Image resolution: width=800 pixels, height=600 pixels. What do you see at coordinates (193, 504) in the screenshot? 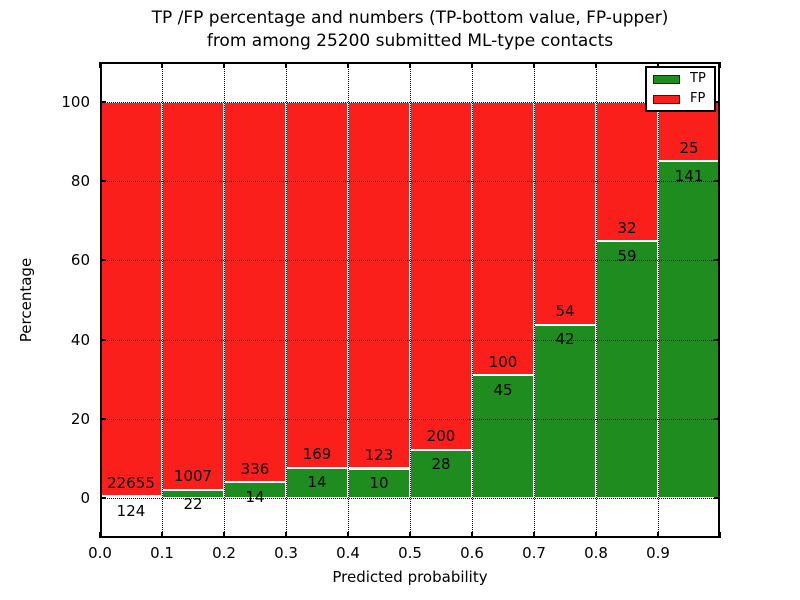
I see `tp-count-label: 22` at bounding box center [193, 504].